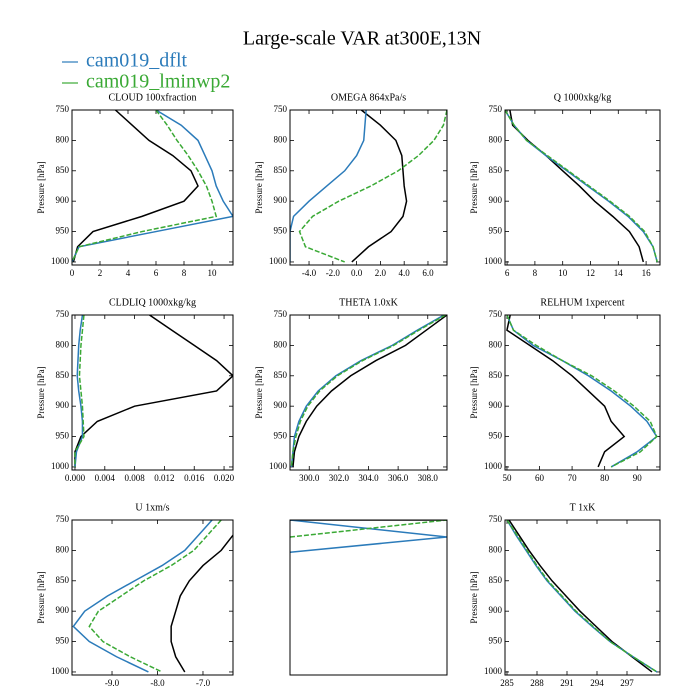  I want to click on x-tick-label: 285, so click(507, 683).